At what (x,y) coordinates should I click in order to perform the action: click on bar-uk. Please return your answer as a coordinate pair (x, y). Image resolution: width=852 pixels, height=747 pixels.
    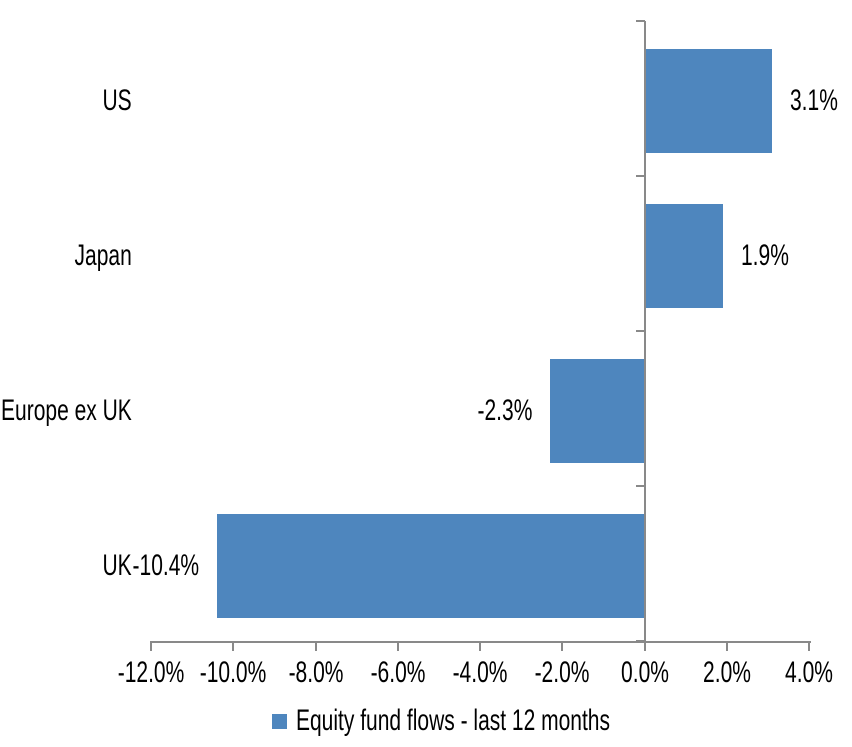
    Looking at the image, I should click on (430, 565).